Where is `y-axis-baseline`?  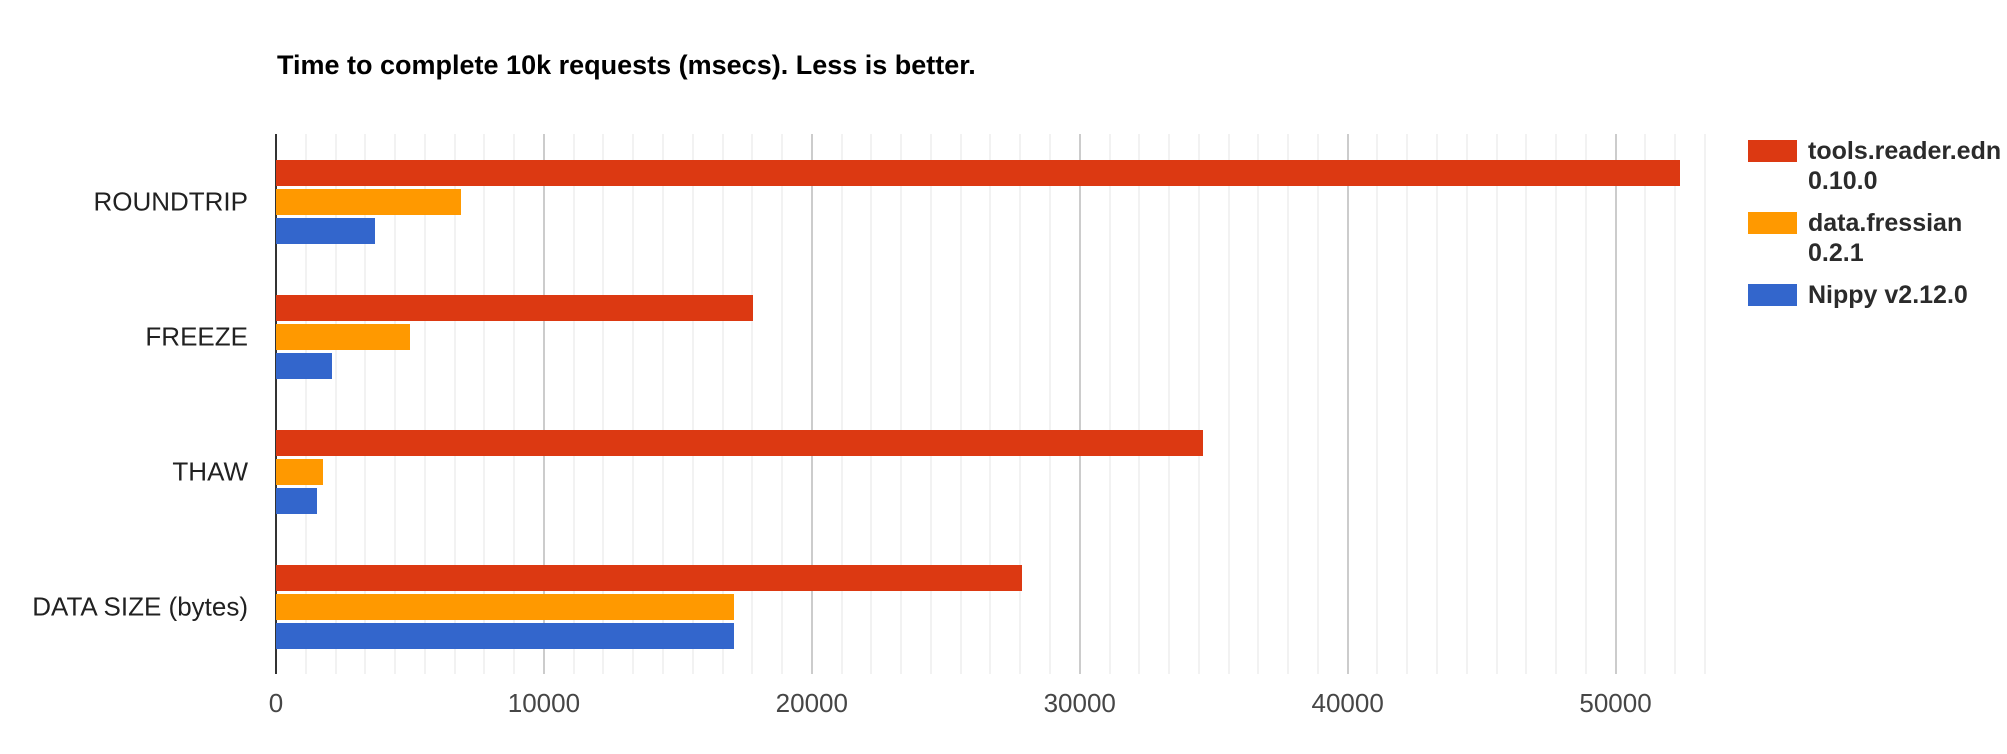
y-axis-baseline is located at coordinates (276, 404).